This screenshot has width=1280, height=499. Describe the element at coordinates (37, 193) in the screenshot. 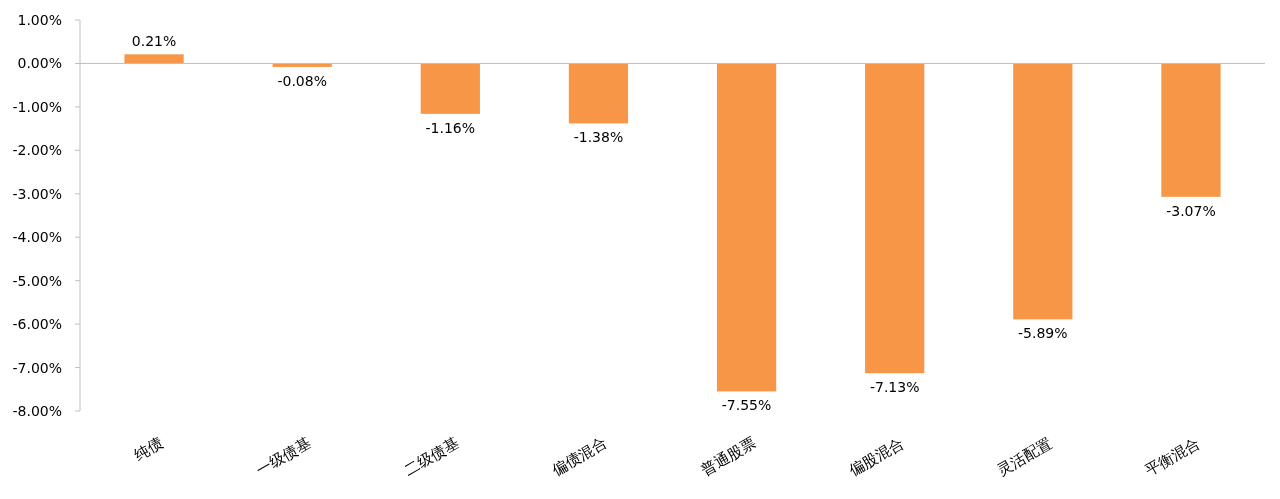

I see `y-tick-label: -3.00%` at that location.